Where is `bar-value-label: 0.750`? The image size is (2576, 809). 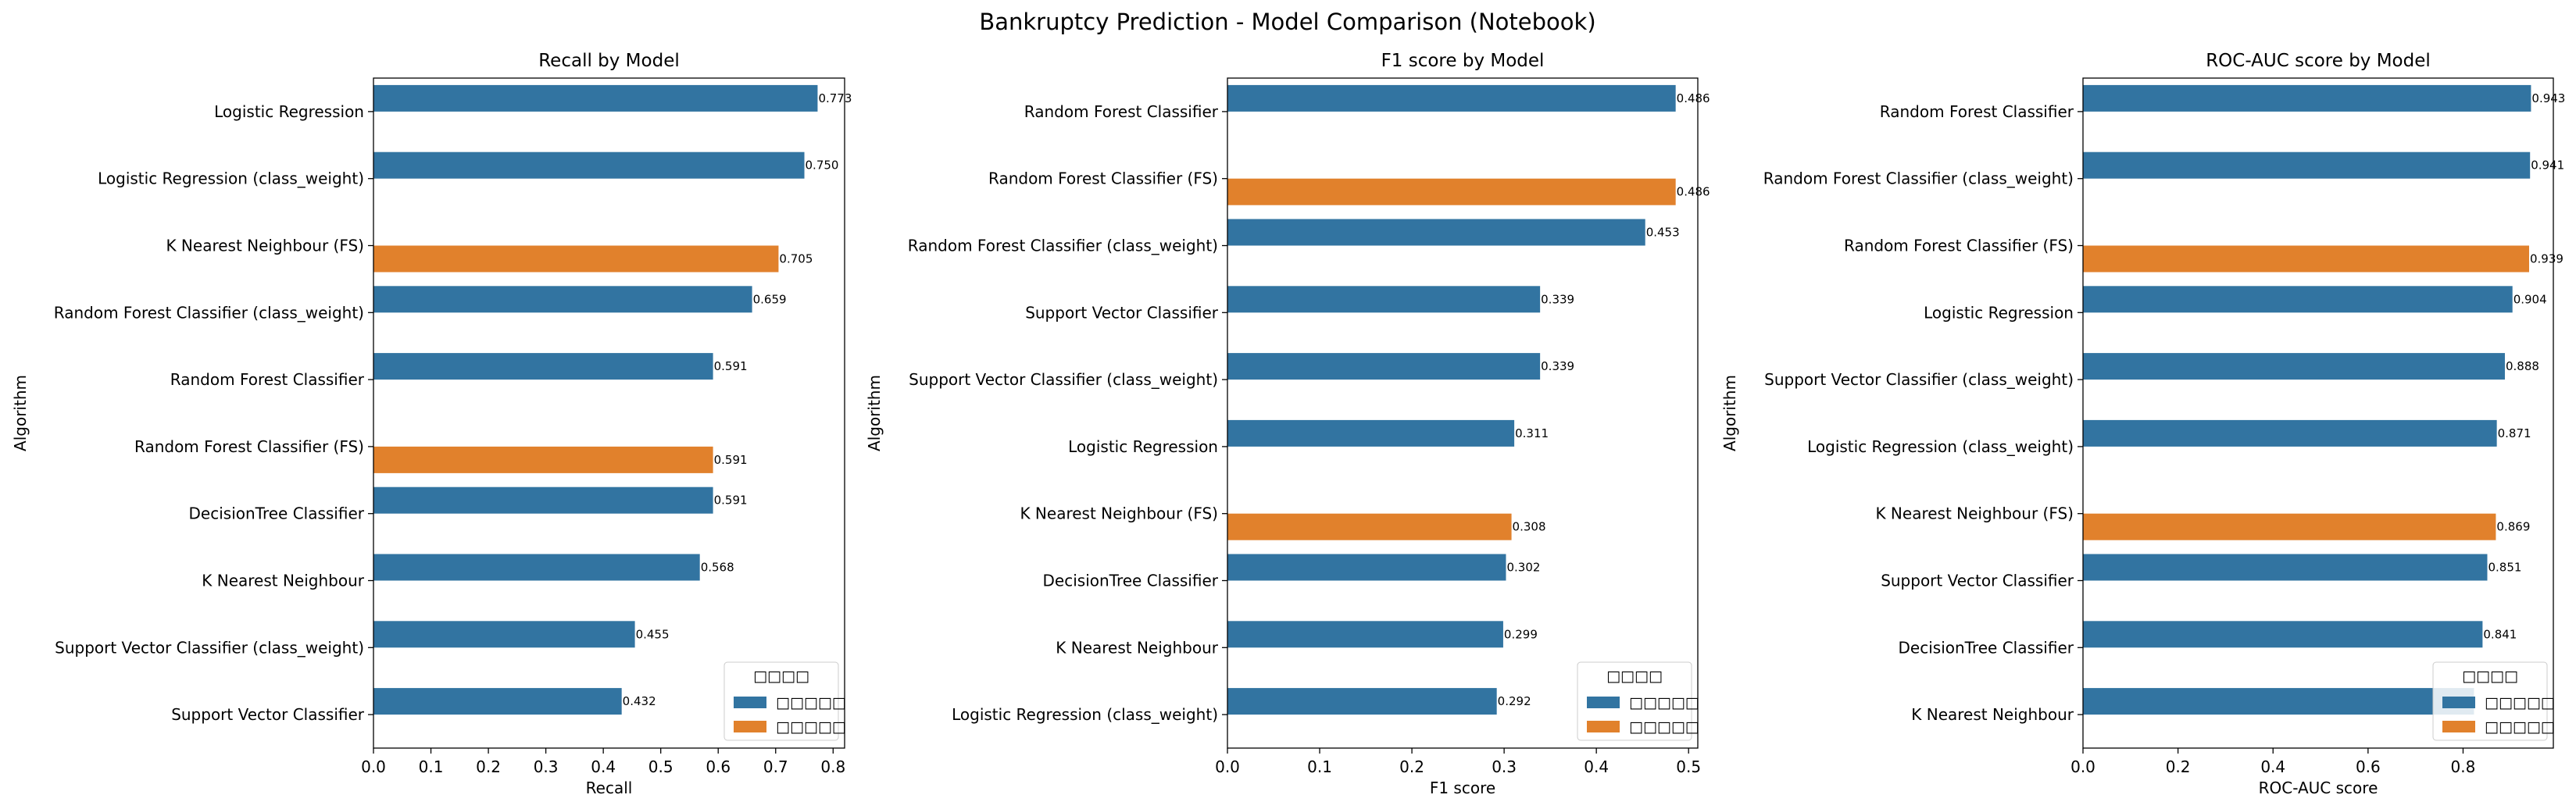 bar-value-label: 0.750 is located at coordinates (823, 166).